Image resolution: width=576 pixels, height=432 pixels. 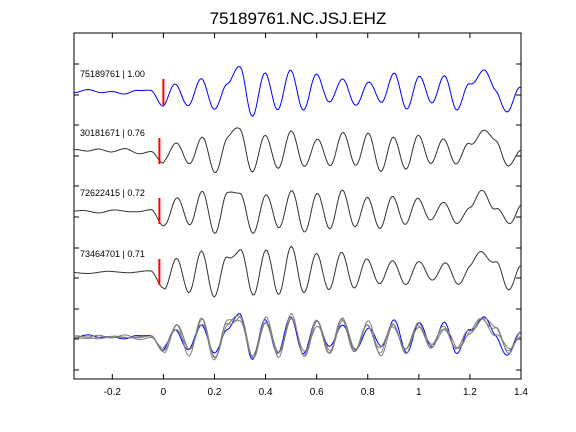 What do you see at coordinates (215, 392) in the screenshot?
I see `x-tick-label: 0.2` at bounding box center [215, 392].